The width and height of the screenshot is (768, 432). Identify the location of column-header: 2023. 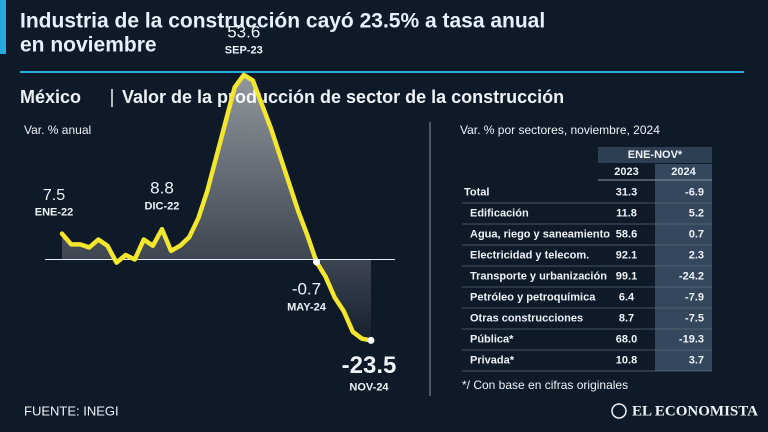
(626, 172).